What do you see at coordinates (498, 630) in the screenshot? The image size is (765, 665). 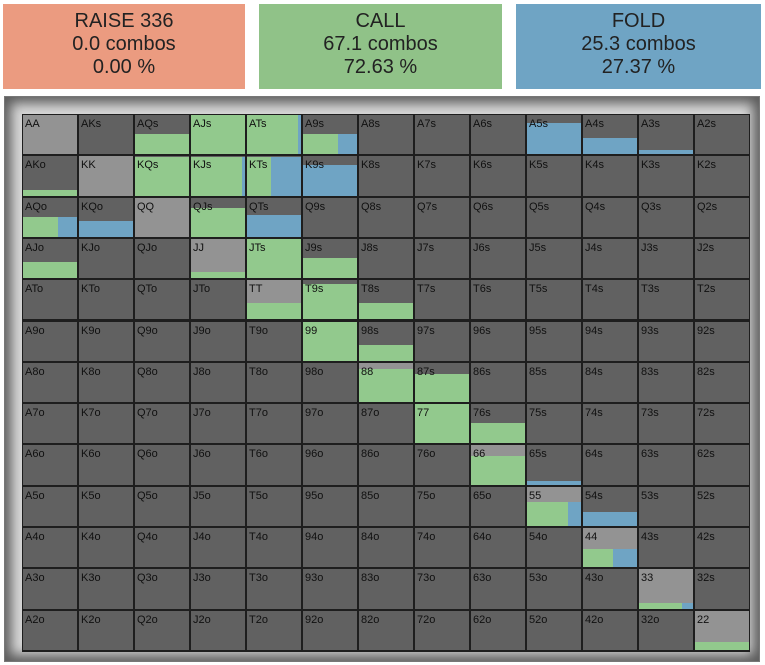 I see `hand-cell: 62o` at bounding box center [498, 630].